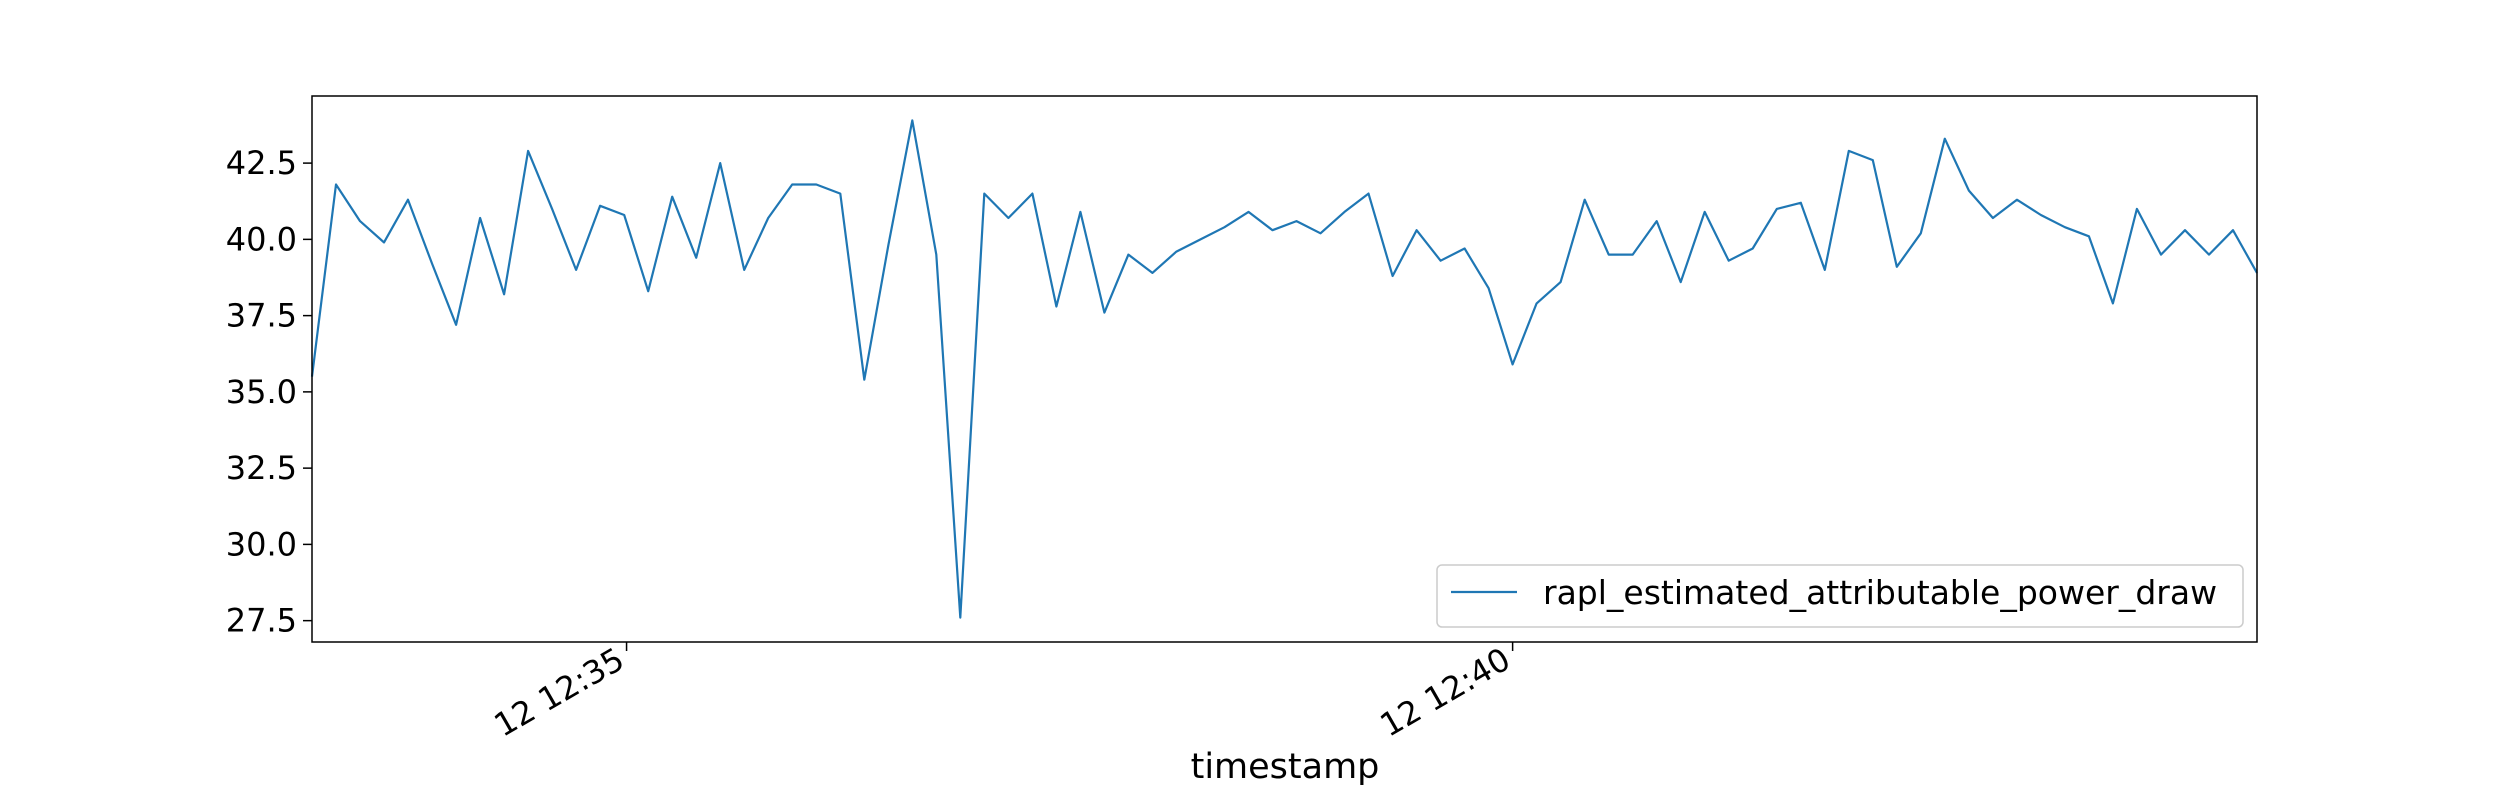 Image resolution: width=2500 pixels, height=800 pixels. I want to click on y-tick-label: 35.0, so click(261, 392).